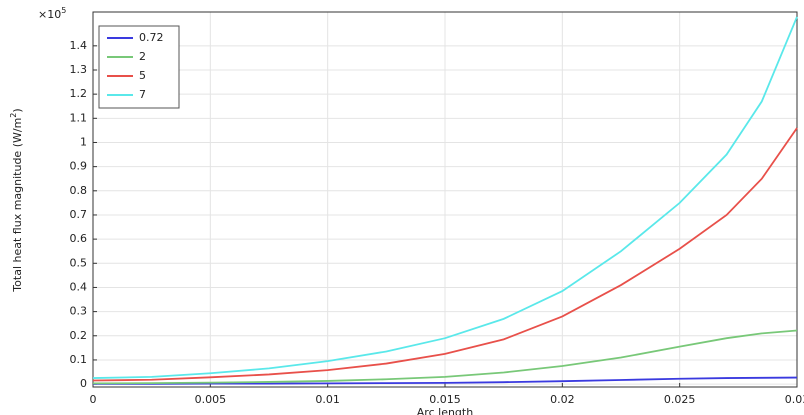 The width and height of the screenshot is (804, 415). What do you see at coordinates (327, 399) in the screenshot?
I see `x-tick-label: 0.01` at bounding box center [327, 399].